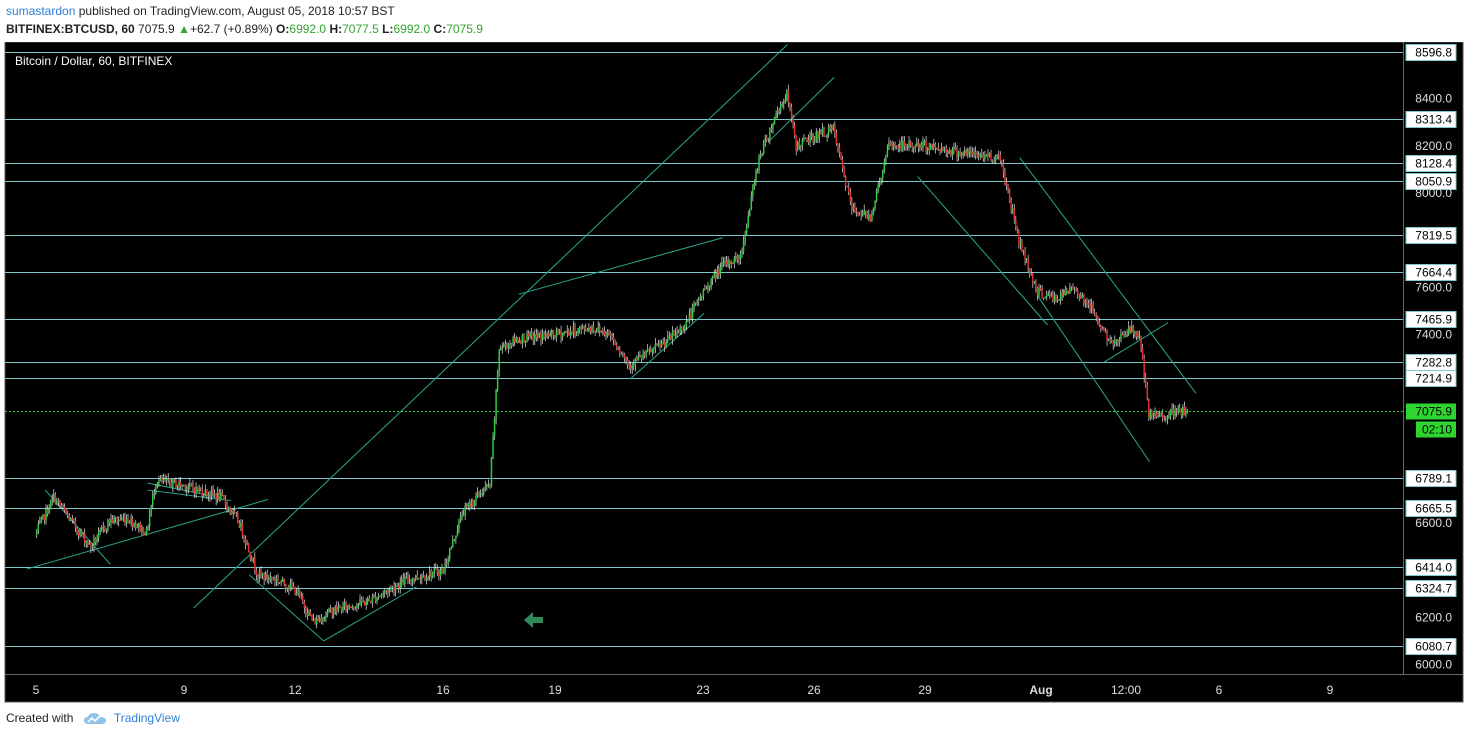  What do you see at coordinates (1433, 412) in the screenshot?
I see `current-price-label: 7075.9` at bounding box center [1433, 412].